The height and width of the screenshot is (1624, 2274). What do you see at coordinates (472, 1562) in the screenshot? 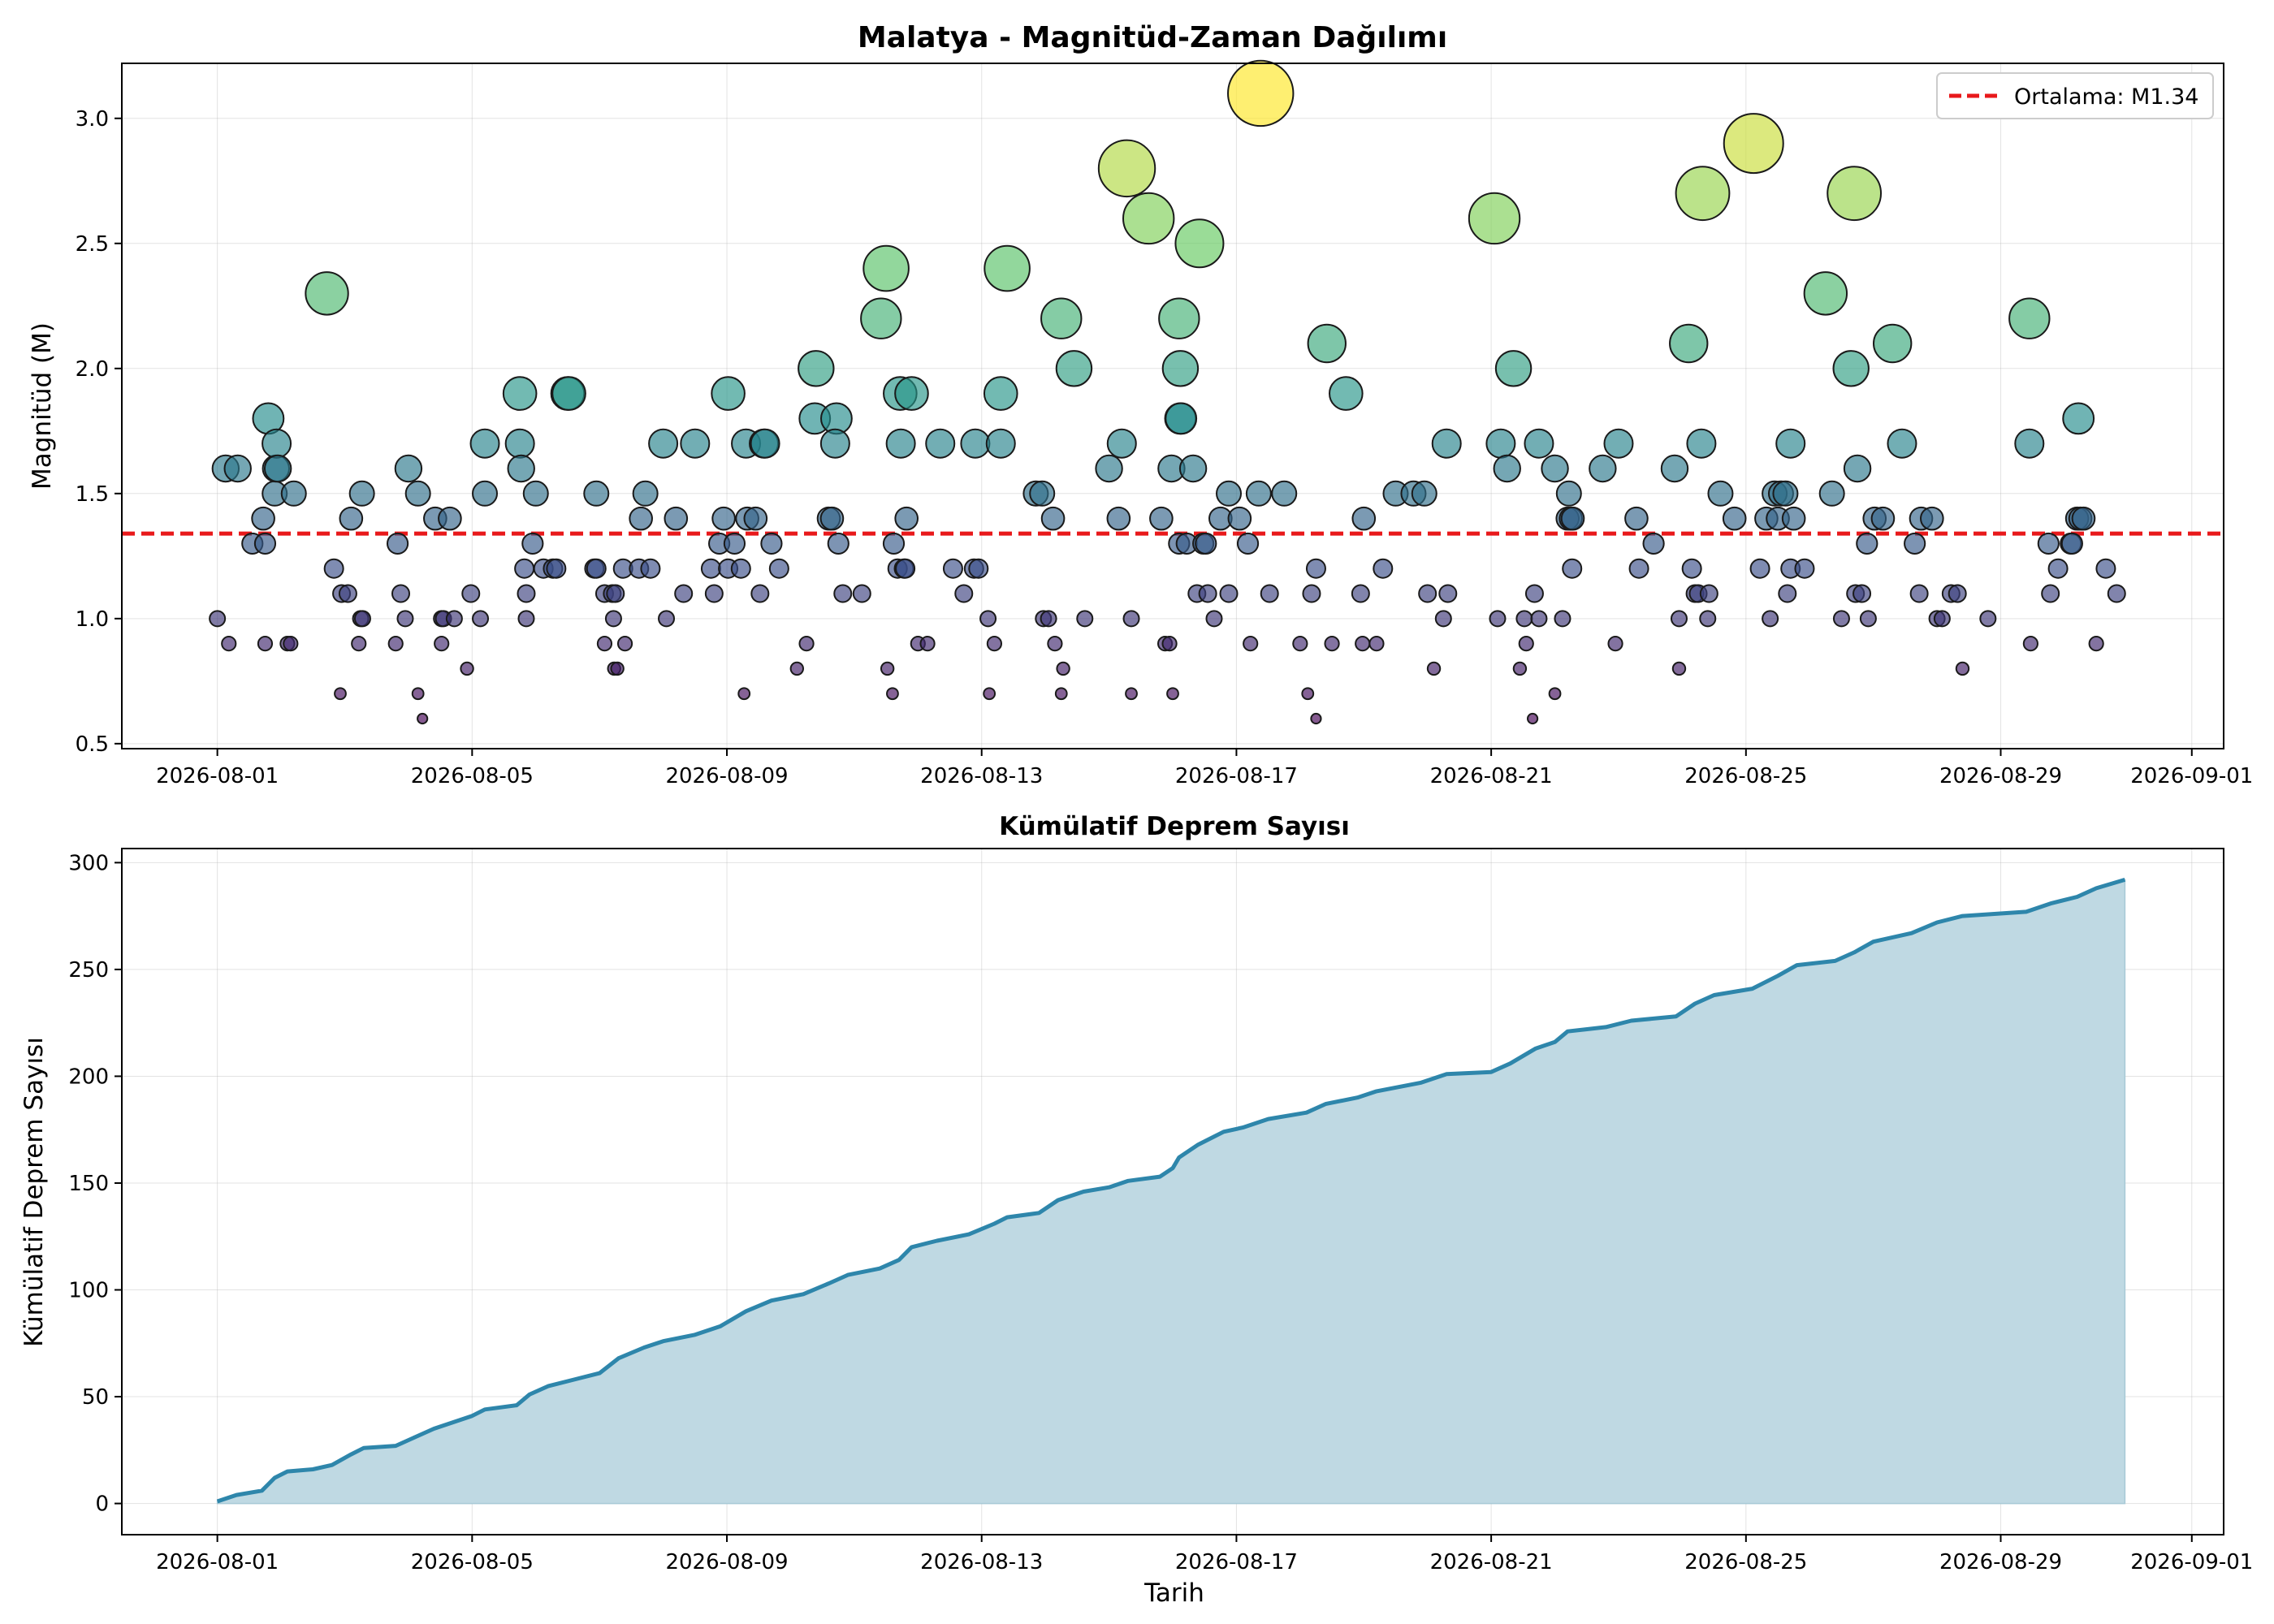
I see `cumulative-x-tick-label: 2026-08-05` at bounding box center [472, 1562].